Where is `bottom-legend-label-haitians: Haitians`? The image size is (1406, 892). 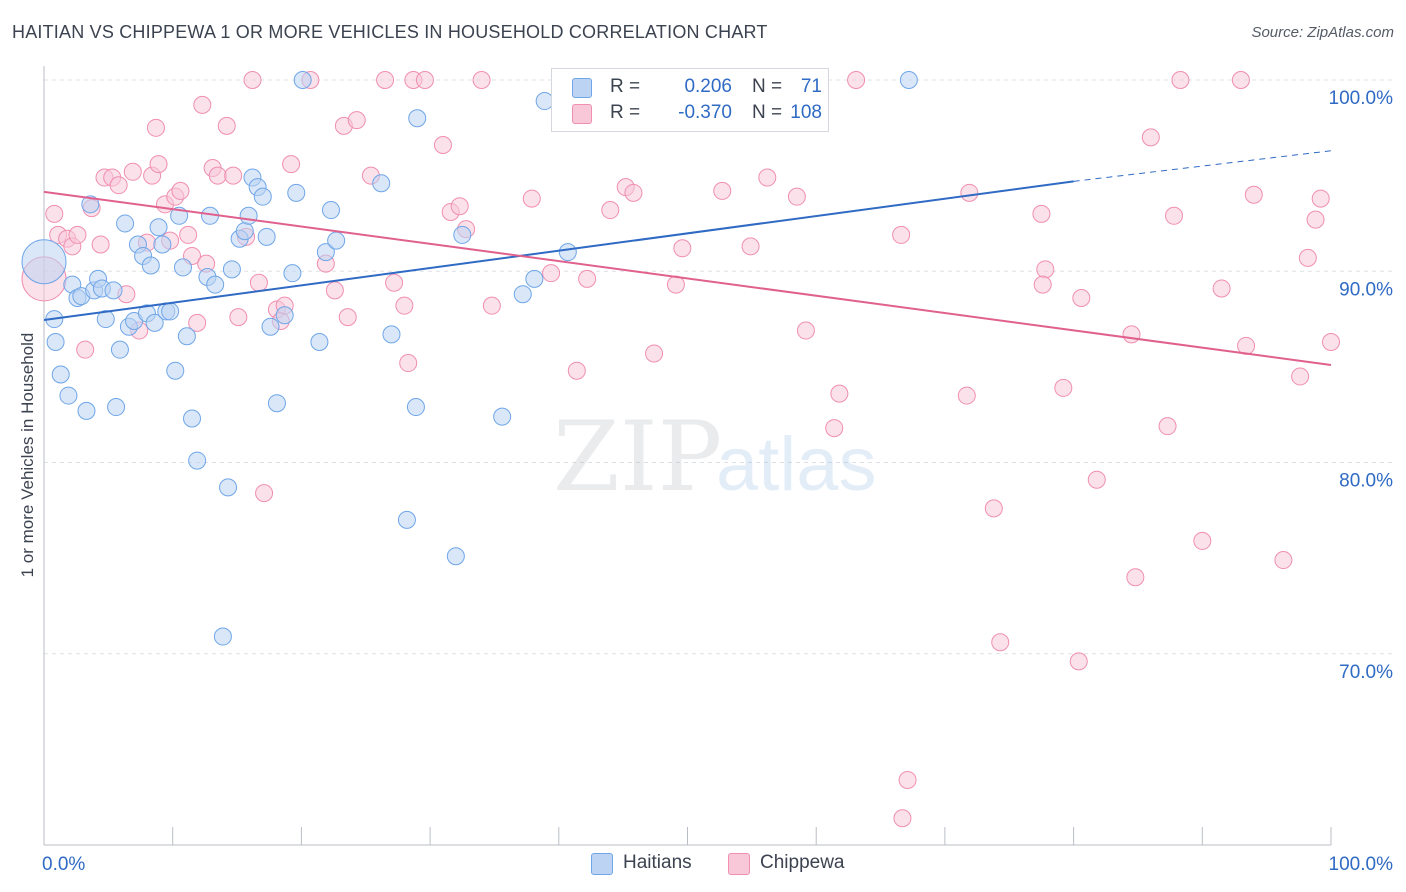
bottom-legend-label-haitians: Haitians is located at coordinates (657, 862).